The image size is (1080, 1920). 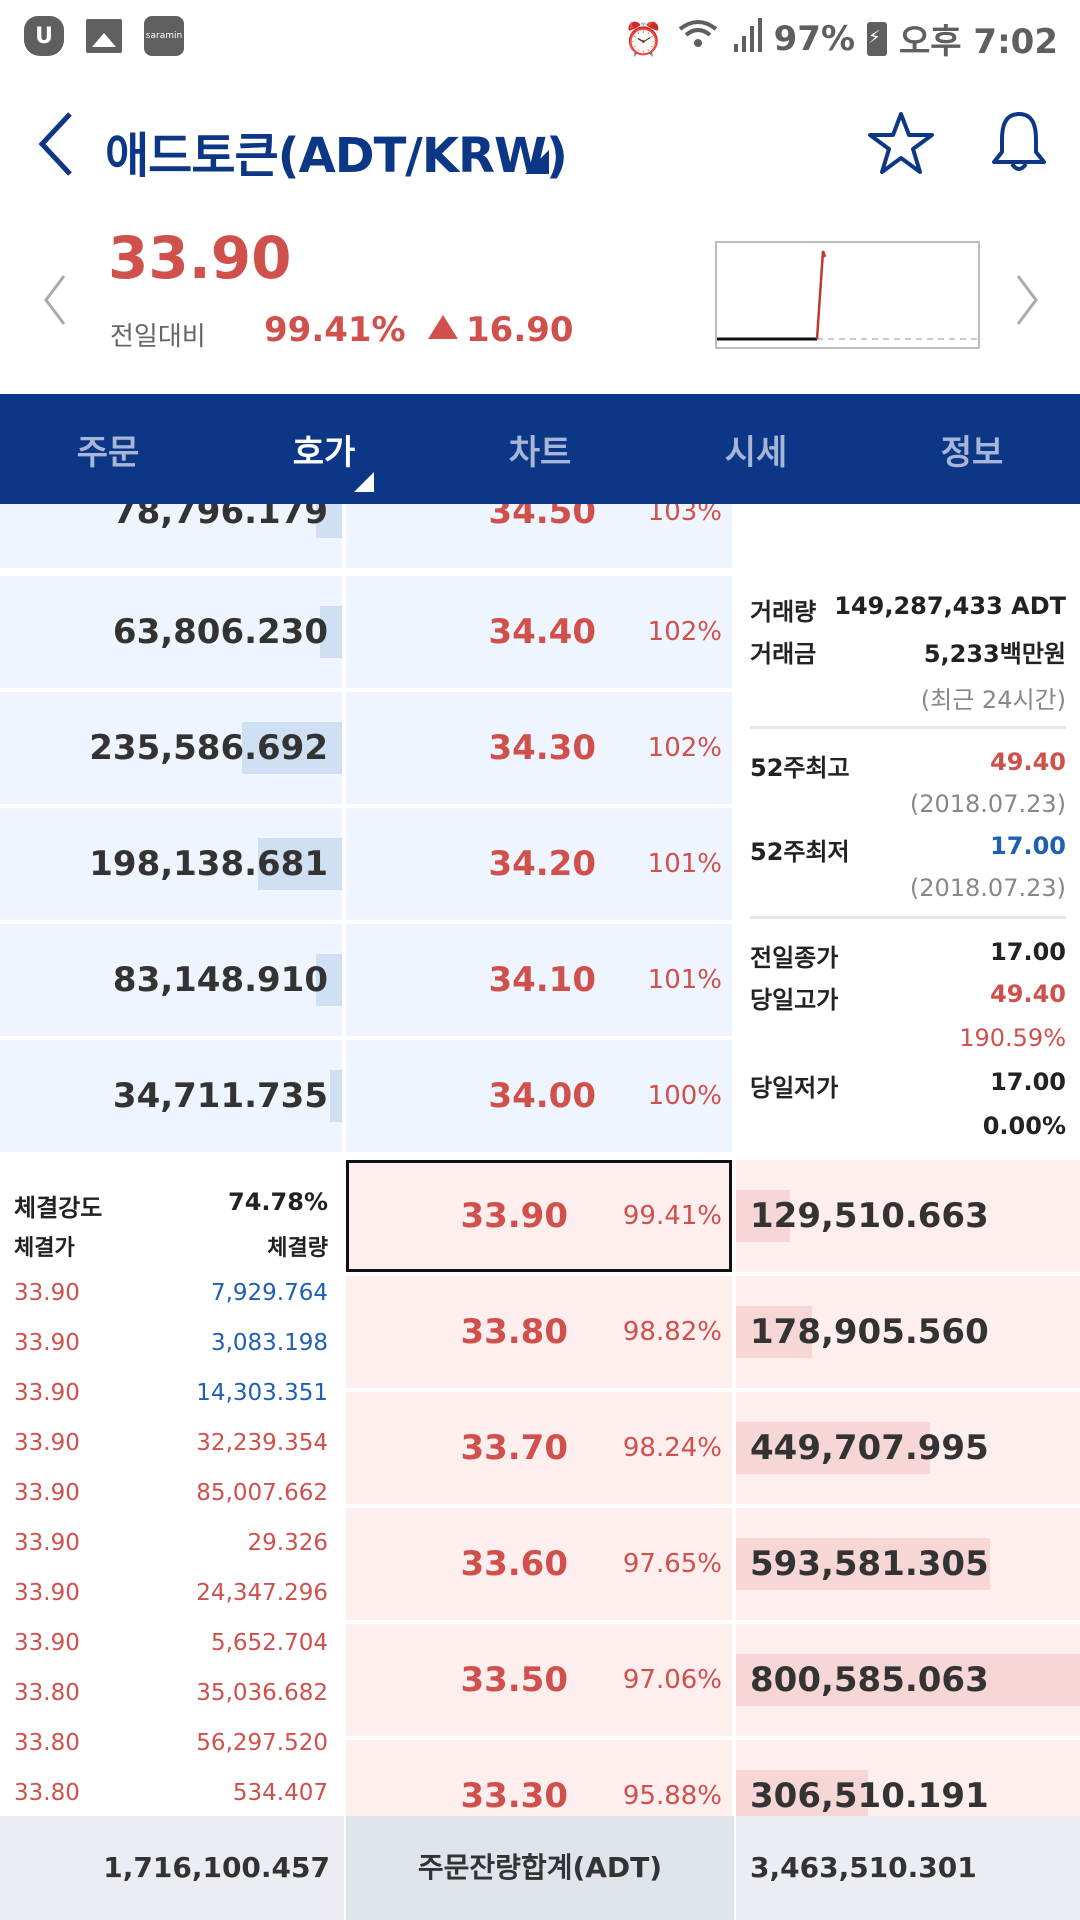 What do you see at coordinates (171, 1643) in the screenshot?
I see `trade-row: 33.90 5,652.704` at bounding box center [171, 1643].